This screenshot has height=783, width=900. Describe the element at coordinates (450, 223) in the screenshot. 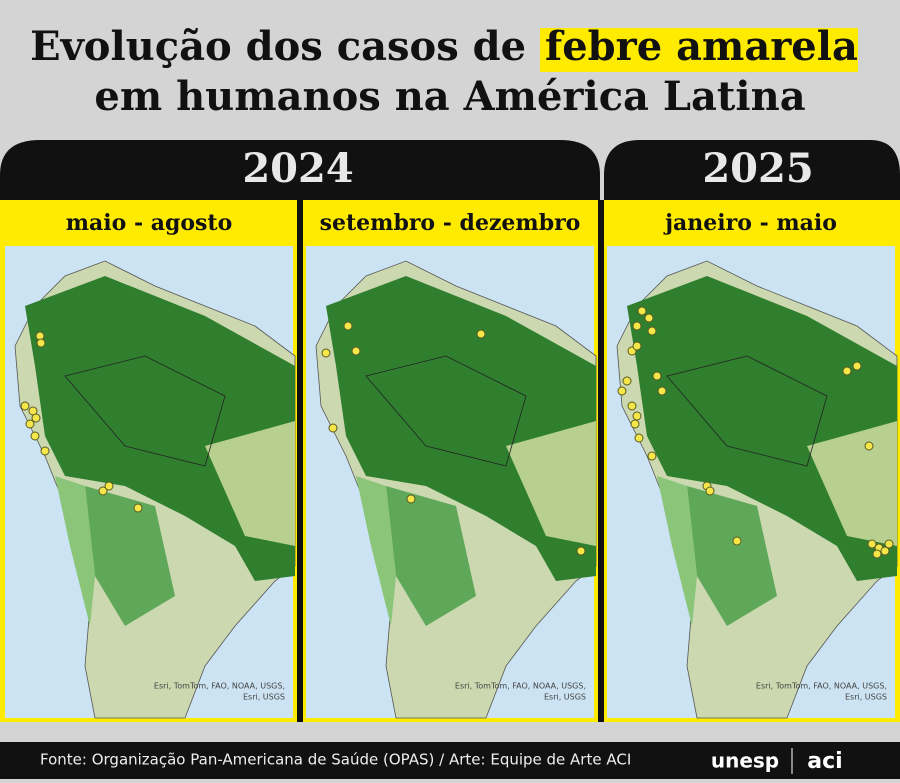

I see `period-label: setembro - dezembro` at that location.